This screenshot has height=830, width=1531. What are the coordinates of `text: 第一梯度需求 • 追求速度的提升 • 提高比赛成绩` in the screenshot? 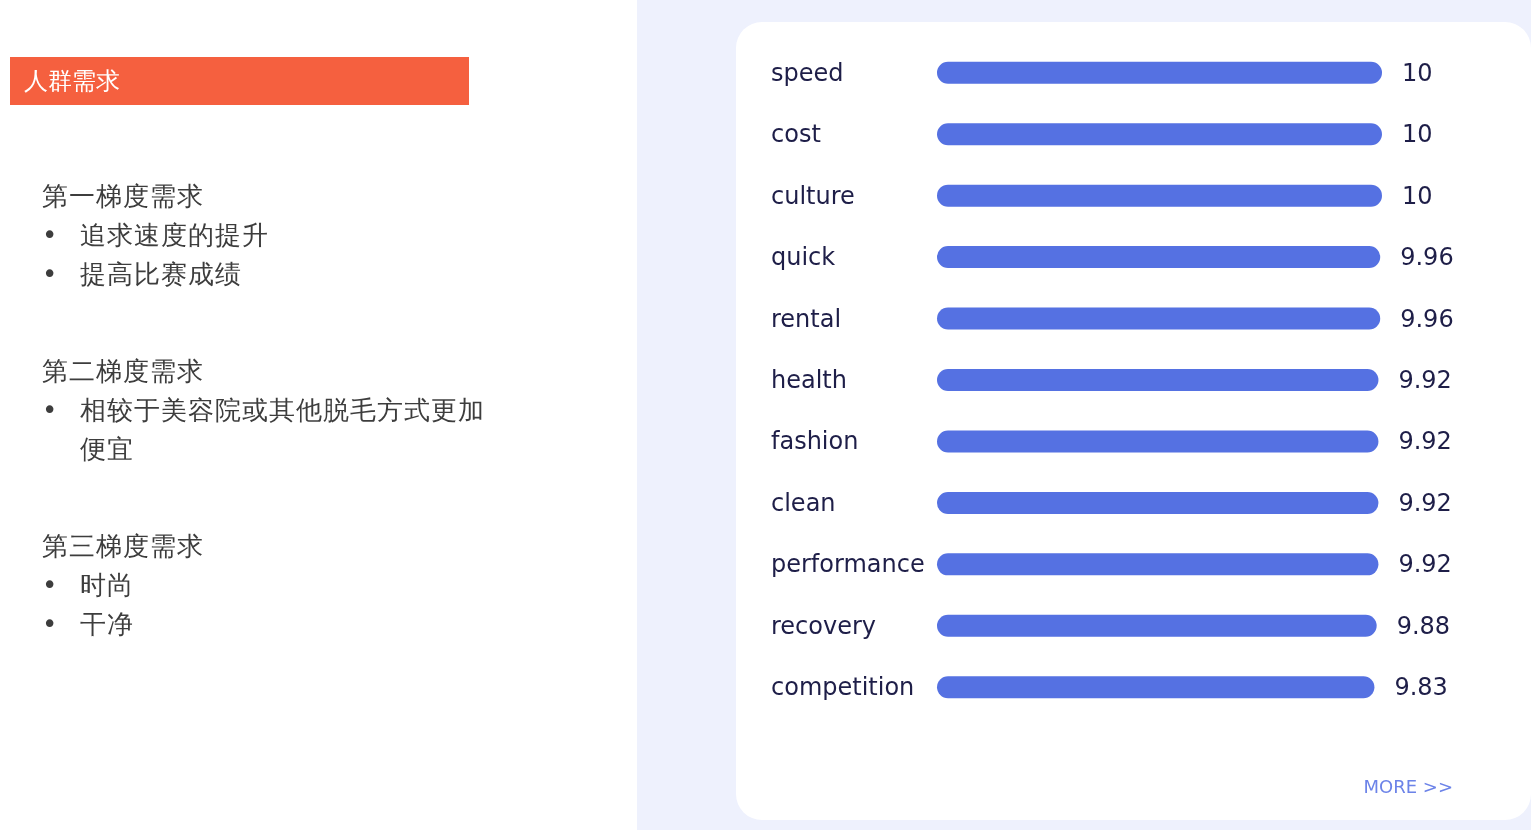 It's located at (156, 235).